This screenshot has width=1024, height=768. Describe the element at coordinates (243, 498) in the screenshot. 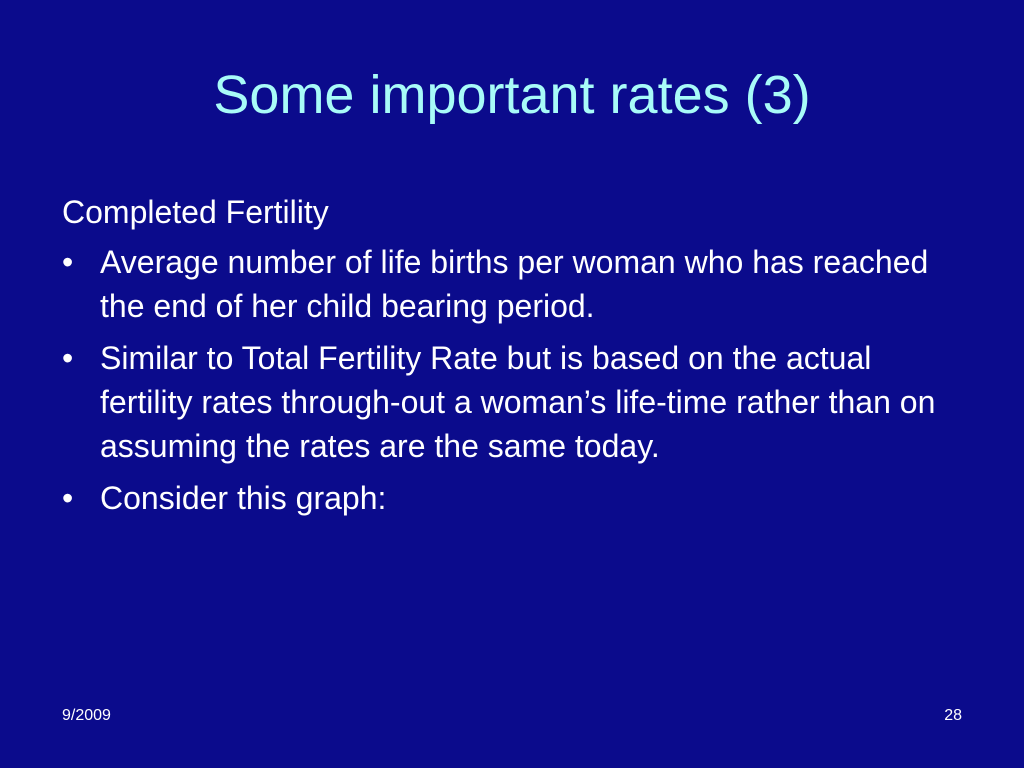

I see `bullet-text-3: Consider this graph:` at that location.